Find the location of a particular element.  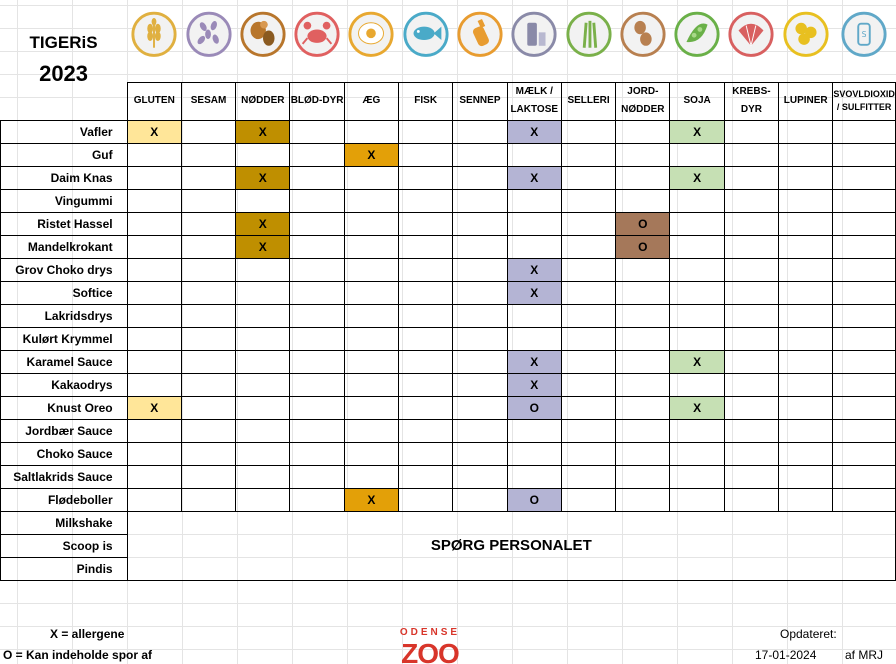

product-name: Ristet Hassel is located at coordinates (64, 223).